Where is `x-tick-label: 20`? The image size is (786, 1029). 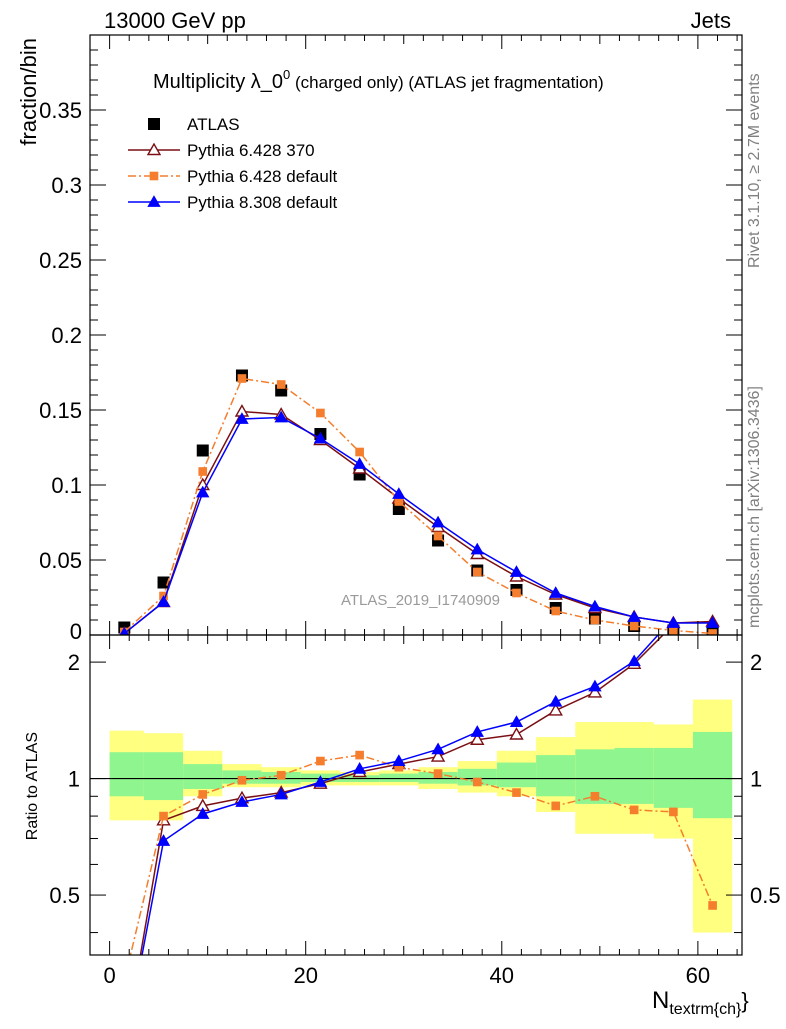
x-tick-label: 20 is located at coordinates (305, 975).